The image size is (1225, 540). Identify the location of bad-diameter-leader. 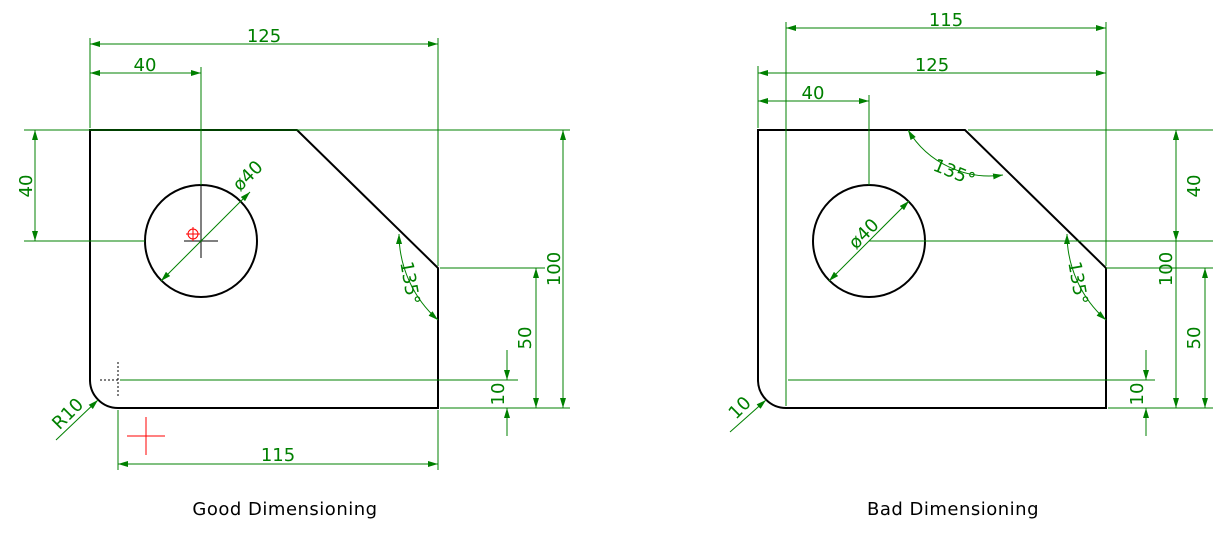
(869, 241).